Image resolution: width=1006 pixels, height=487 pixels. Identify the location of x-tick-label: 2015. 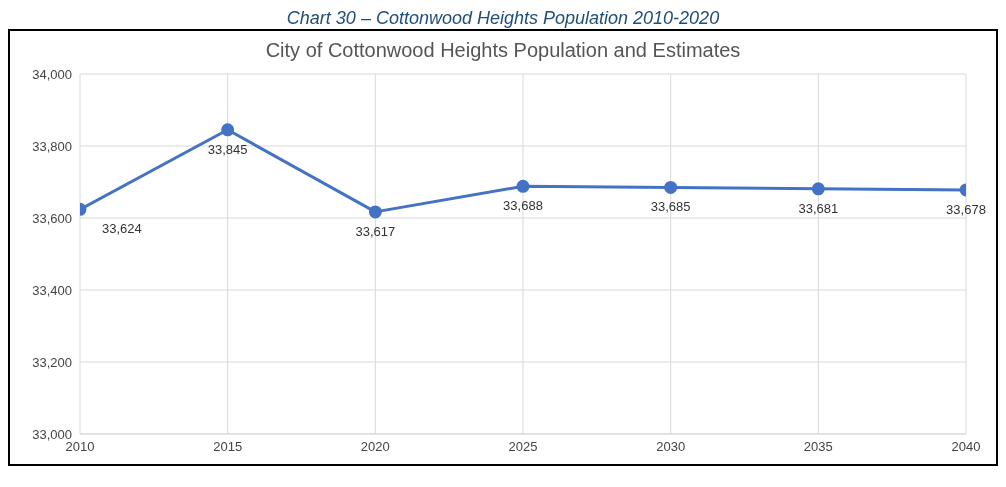
(228, 447).